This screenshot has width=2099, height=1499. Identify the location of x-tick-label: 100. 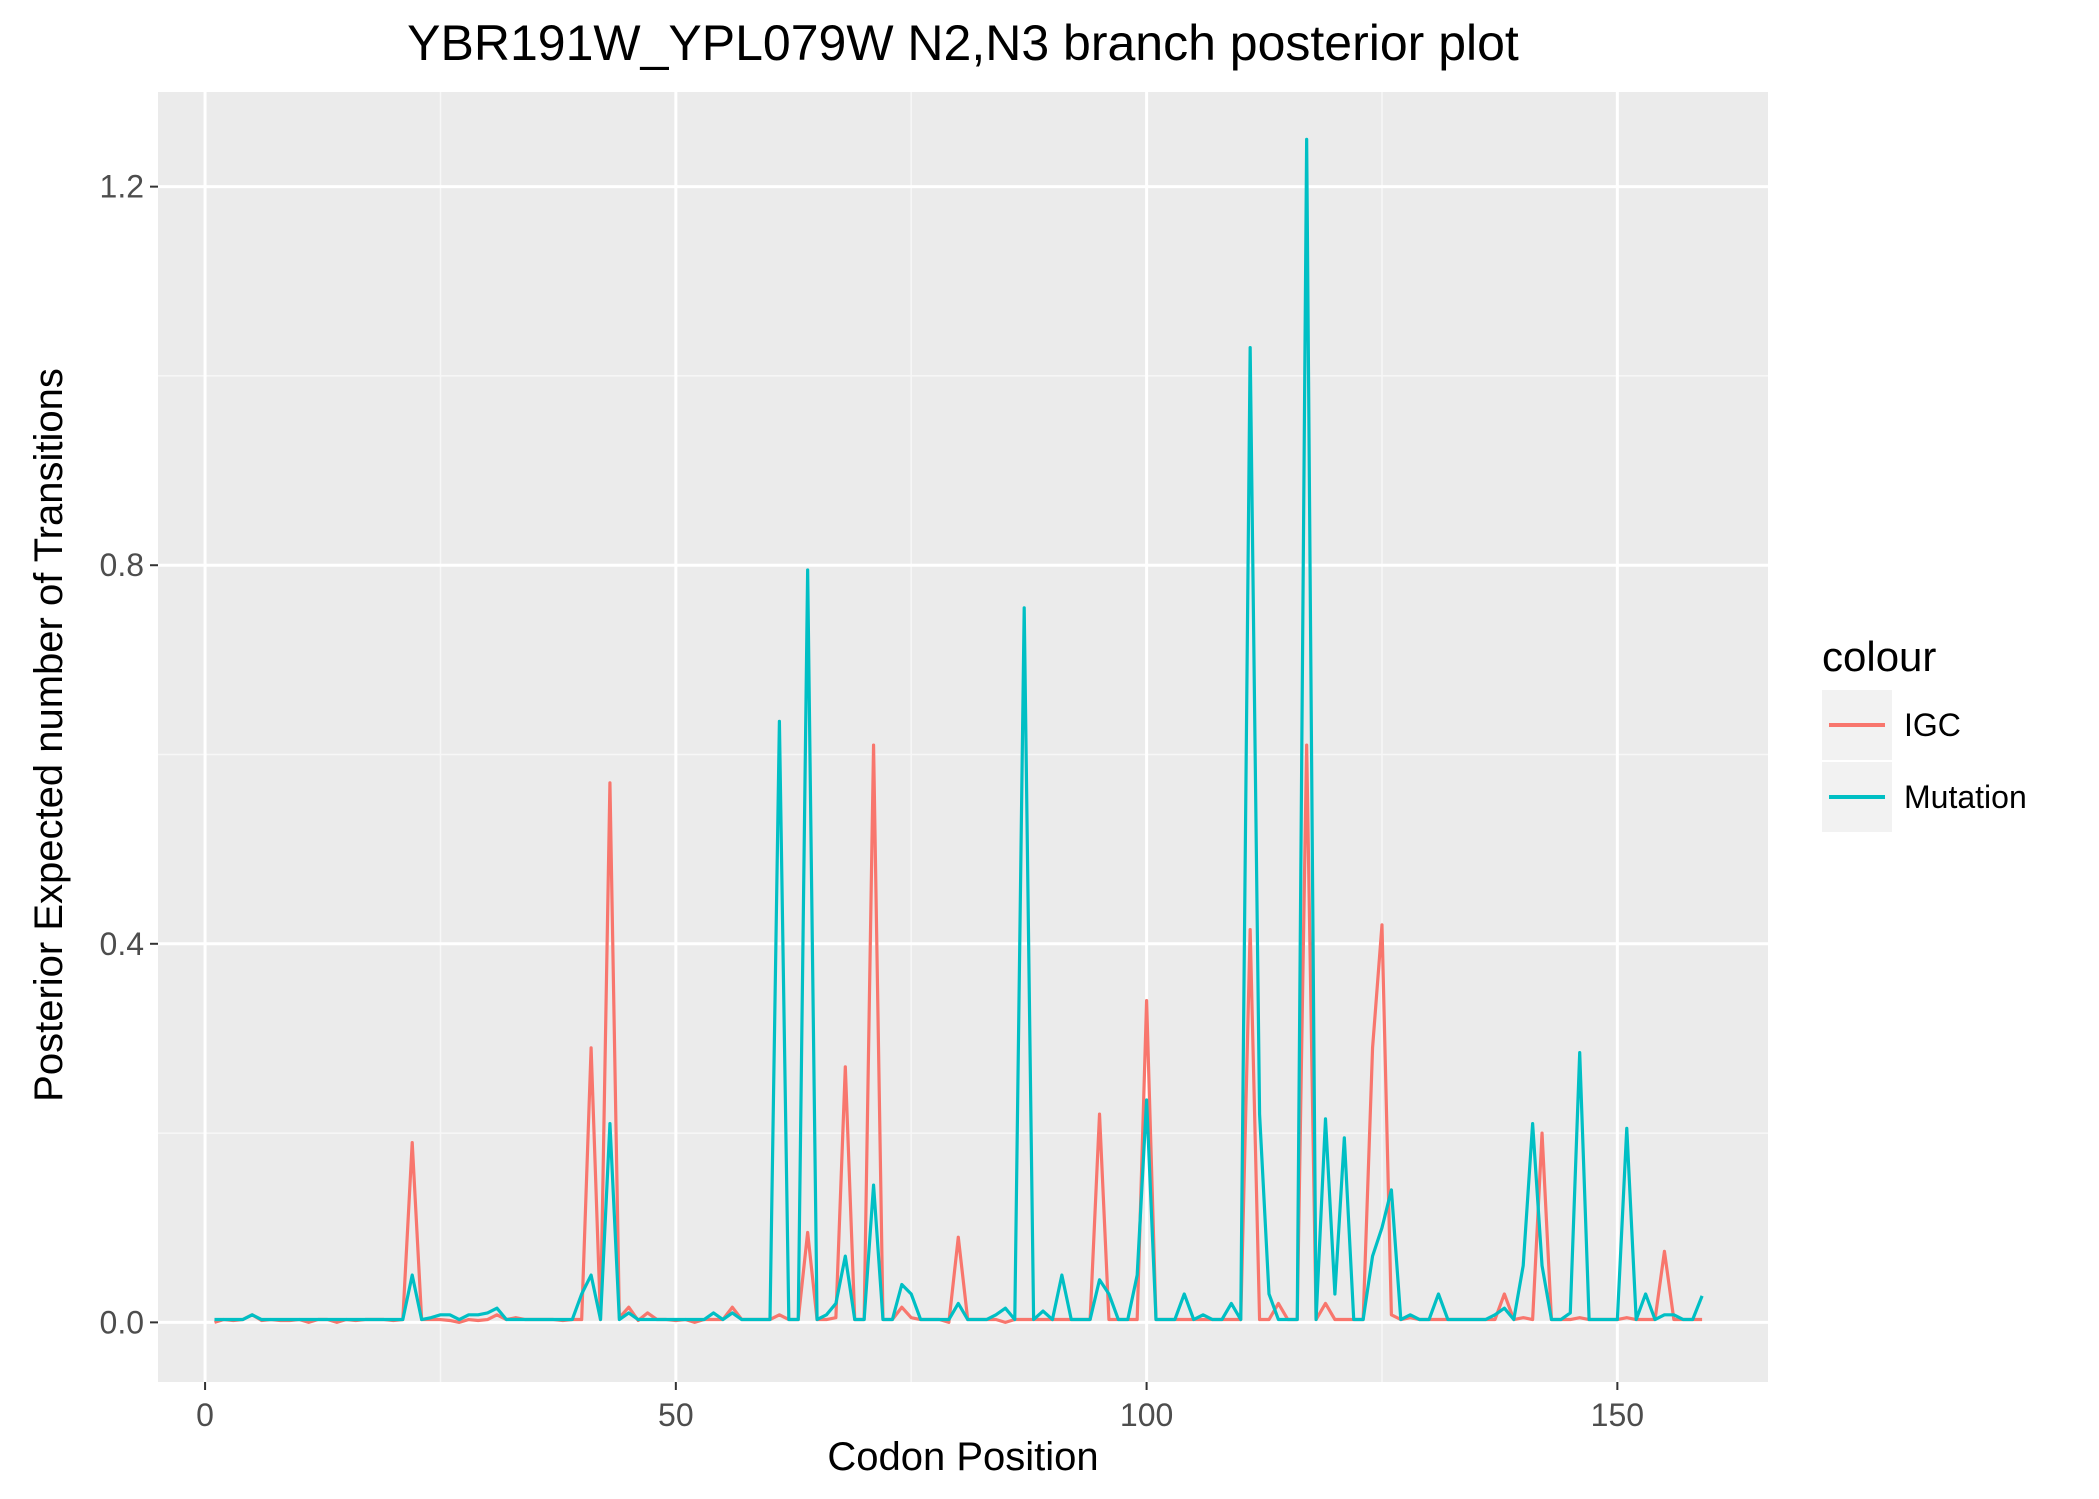
(1146, 1415).